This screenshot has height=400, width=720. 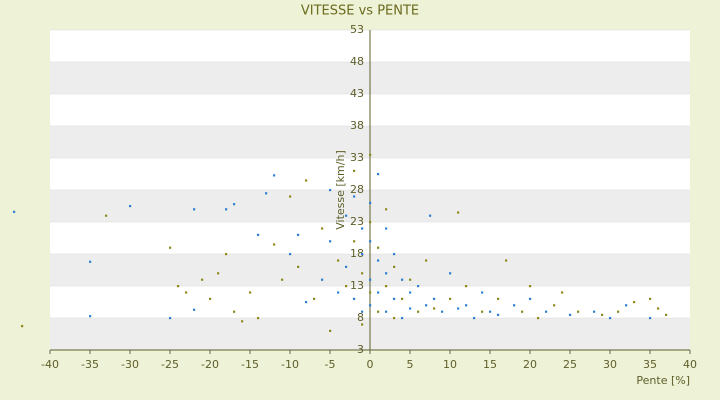 What do you see at coordinates (210, 364) in the screenshot?
I see `x-tick-label: -20` at bounding box center [210, 364].